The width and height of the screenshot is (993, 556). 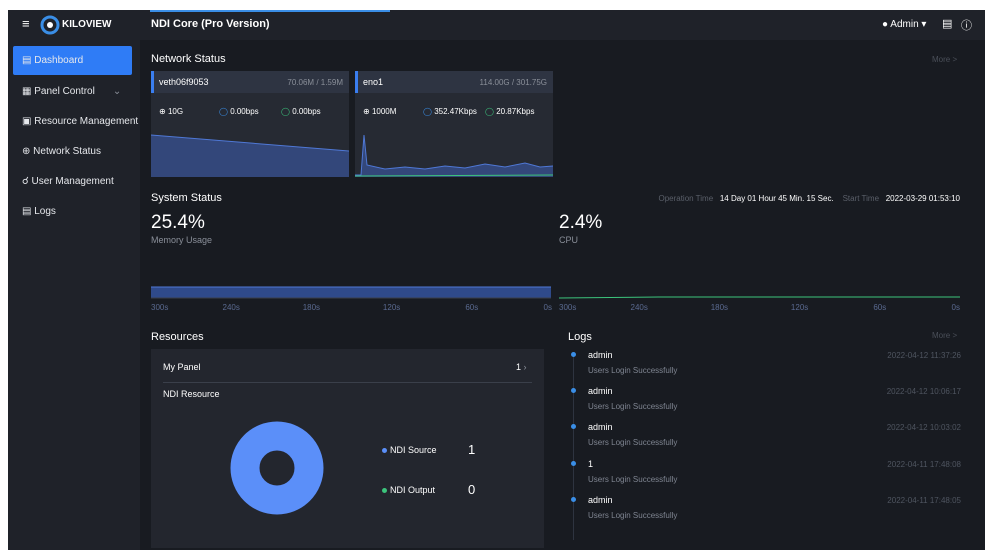 What do you see at coordinates (573, 447) in the screenshot?
I see `timeline` at bounding box center [573, 447].